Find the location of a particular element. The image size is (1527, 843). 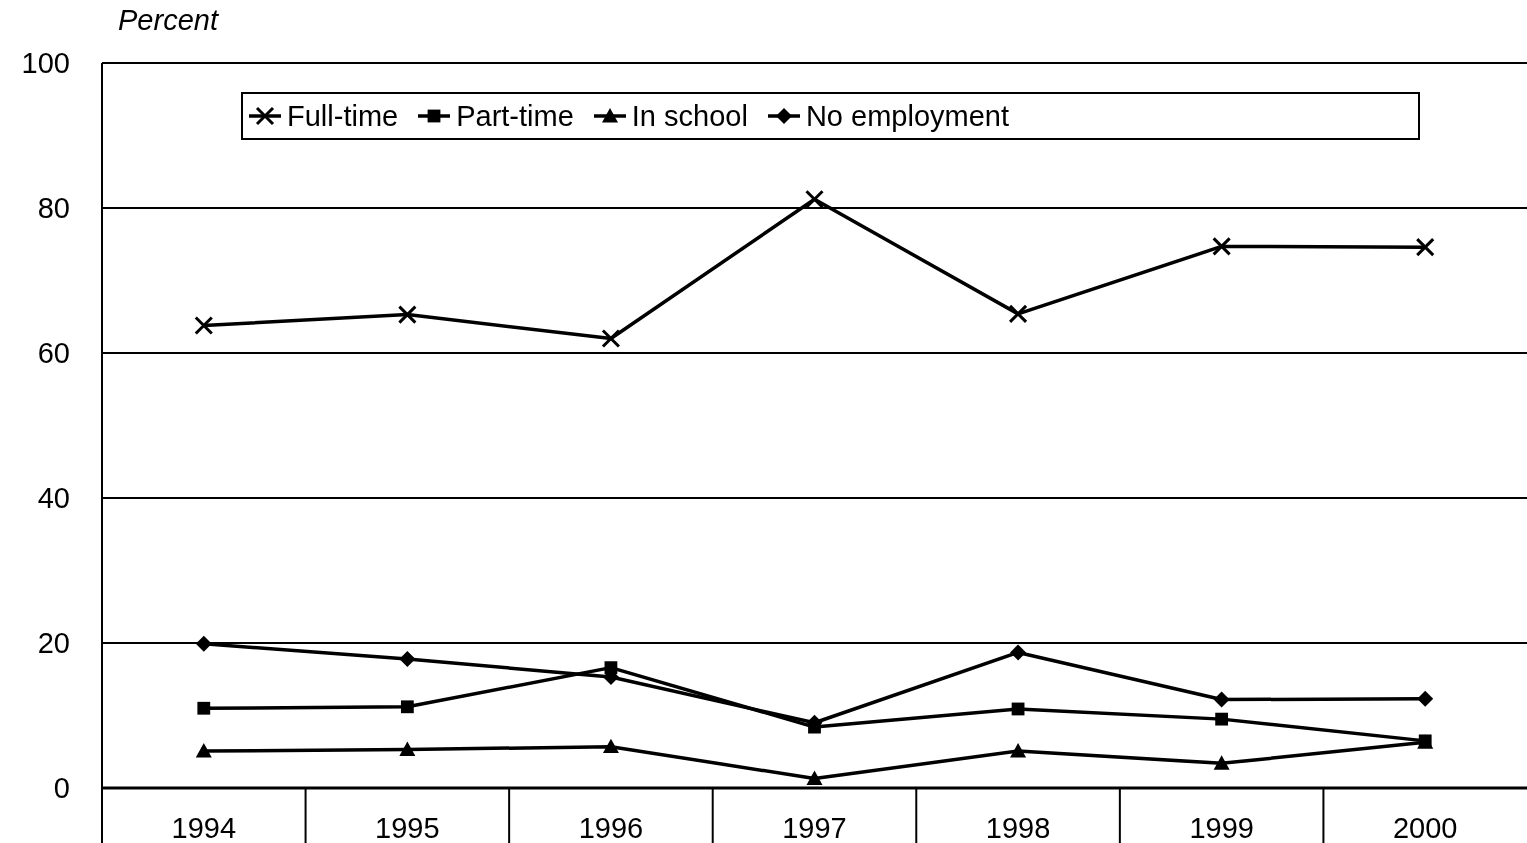

y-tick-label: 20 is located at coordinates (53, 643).